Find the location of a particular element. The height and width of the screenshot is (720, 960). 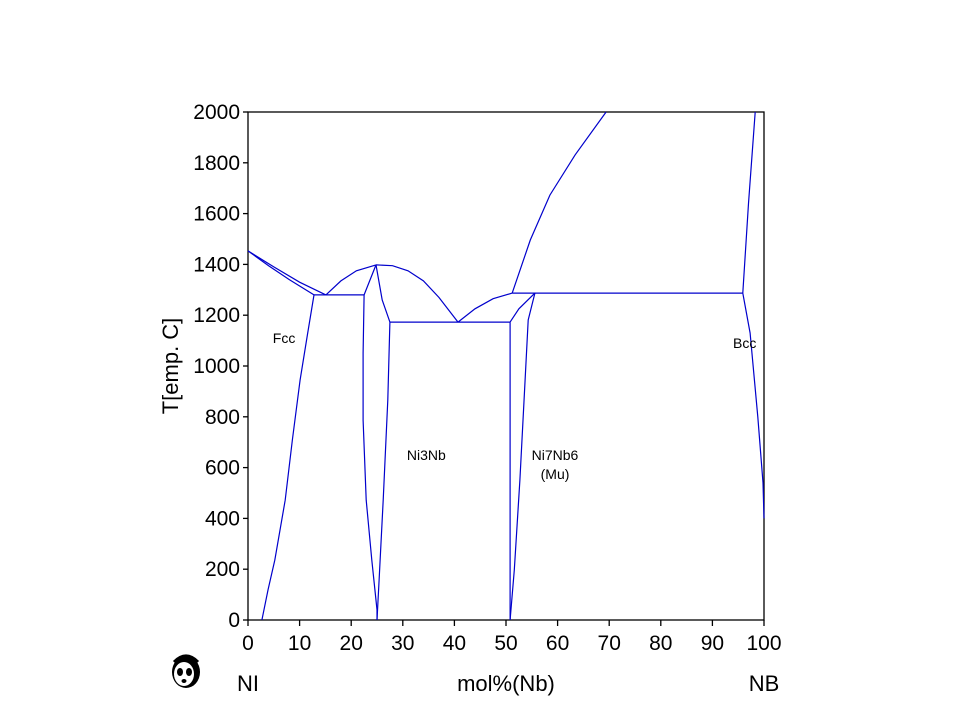

y-tick-label: 1800 is located at coordinates (216, 163).